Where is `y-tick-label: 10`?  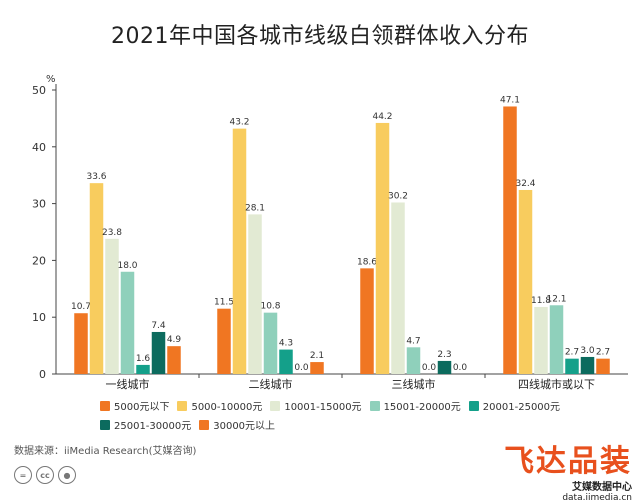
y-tick-label: 10 is located at coordinates (39, 317).